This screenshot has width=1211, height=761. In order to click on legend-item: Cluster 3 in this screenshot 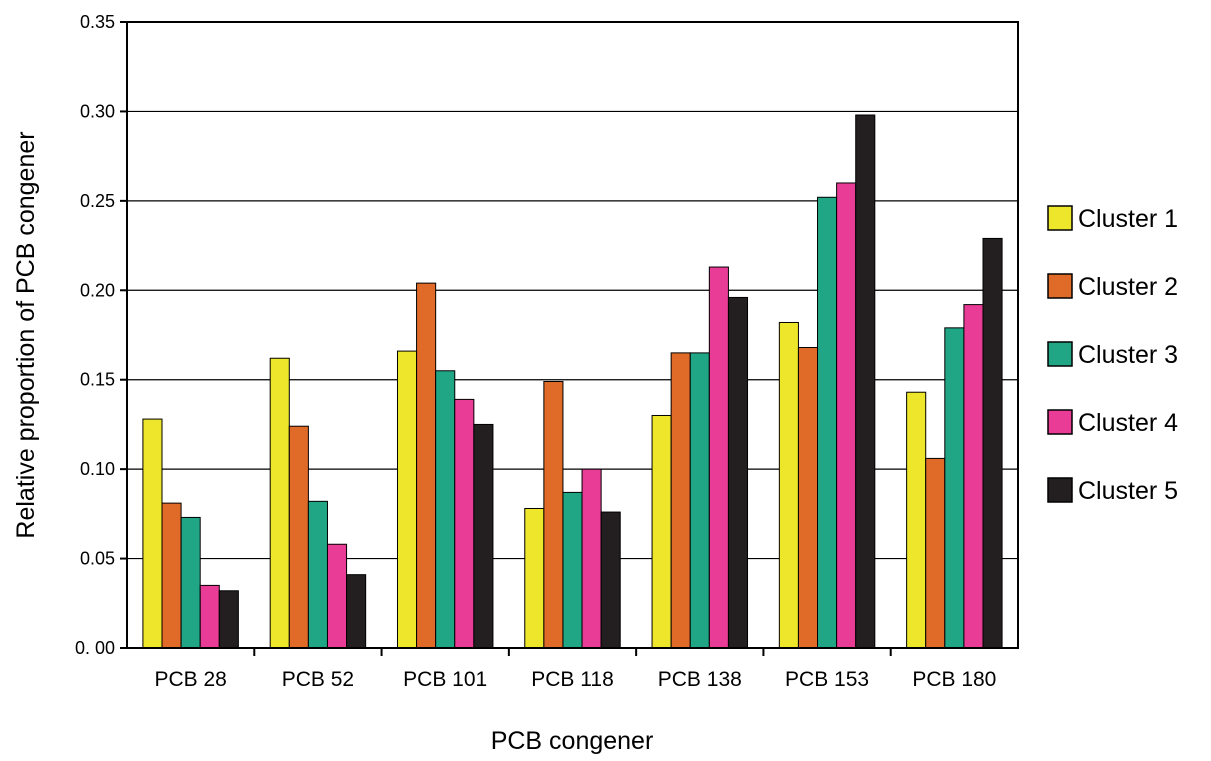, I will do `click(1112, 355)`.